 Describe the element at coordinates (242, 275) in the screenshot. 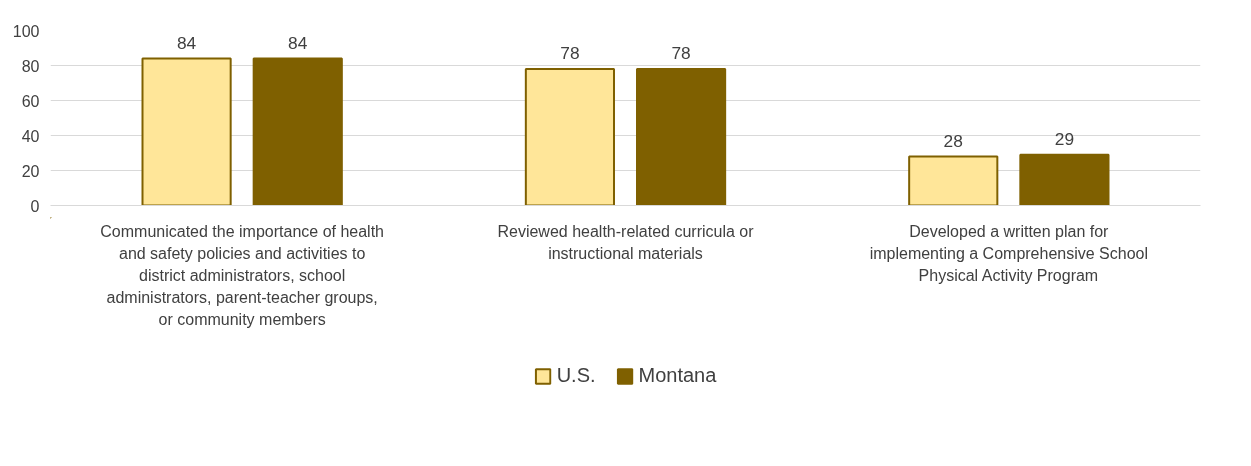

I see `x-tick-label: Communicated the importance of health and safety policies and activities to district administrators, school administrators, parent-teacher groups, or community members` at that location.